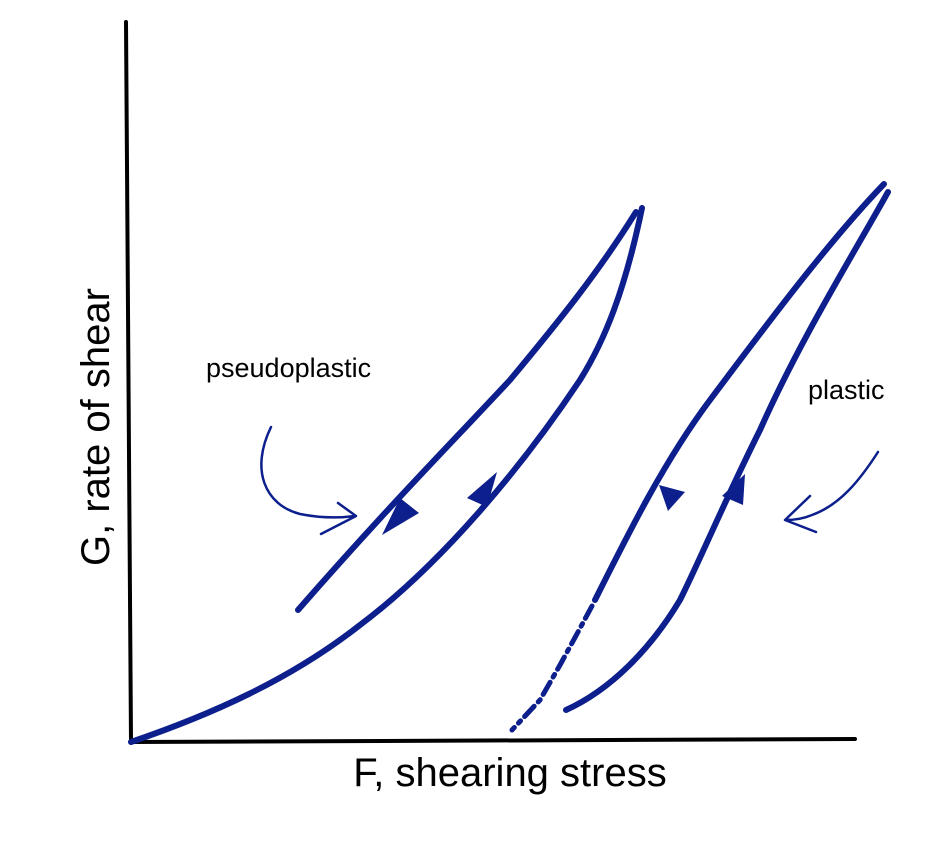 Image resolution: width=948 pixels, height=854 pixels. What do you see at coordinates (309, 480) in the screenshot?
I see `pseudoplastic-pointer-arrow-icon` at bounding box center [309, 480].